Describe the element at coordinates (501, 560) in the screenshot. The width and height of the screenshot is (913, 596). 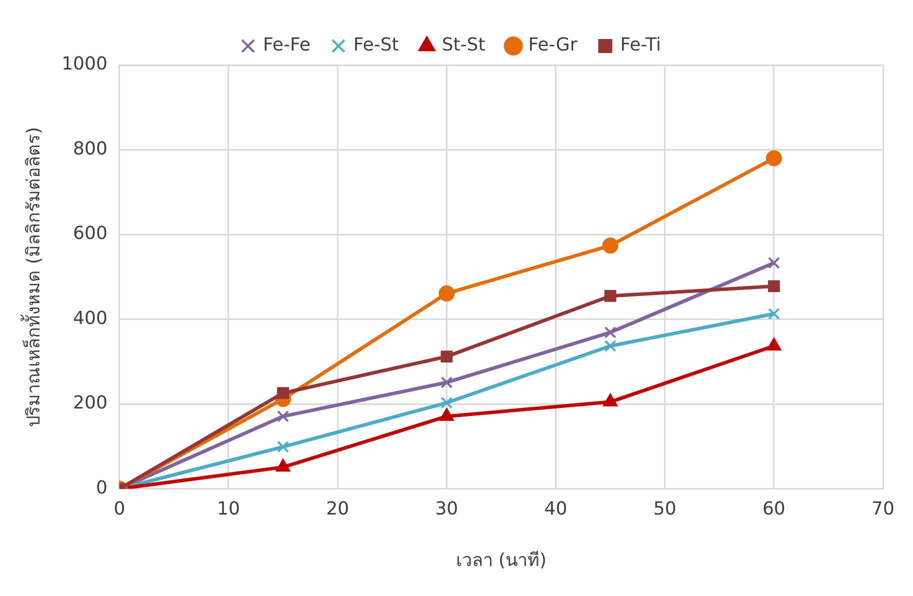
I see `x-axis-title: เวลา (นาที)` at that location.